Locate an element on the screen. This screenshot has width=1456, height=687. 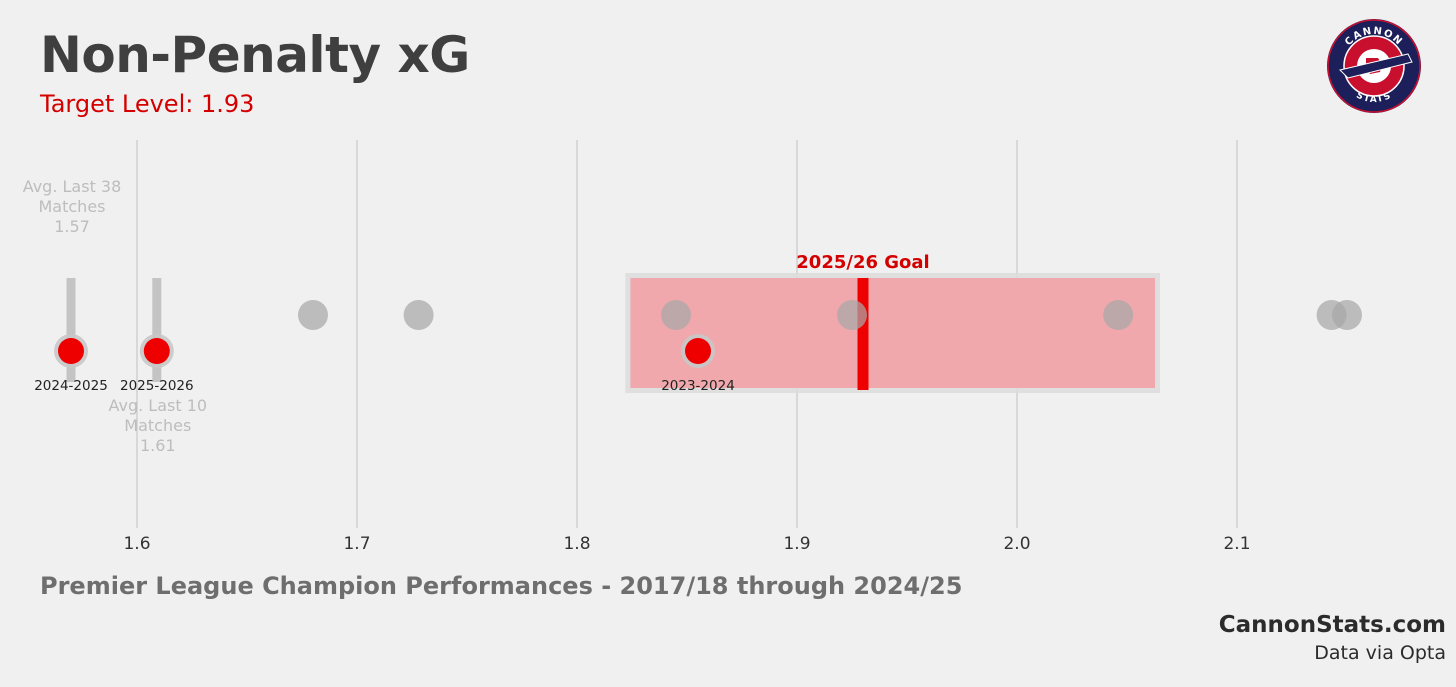
x-tick-label-5: 2.1 is located at coordinates (1236, 544).